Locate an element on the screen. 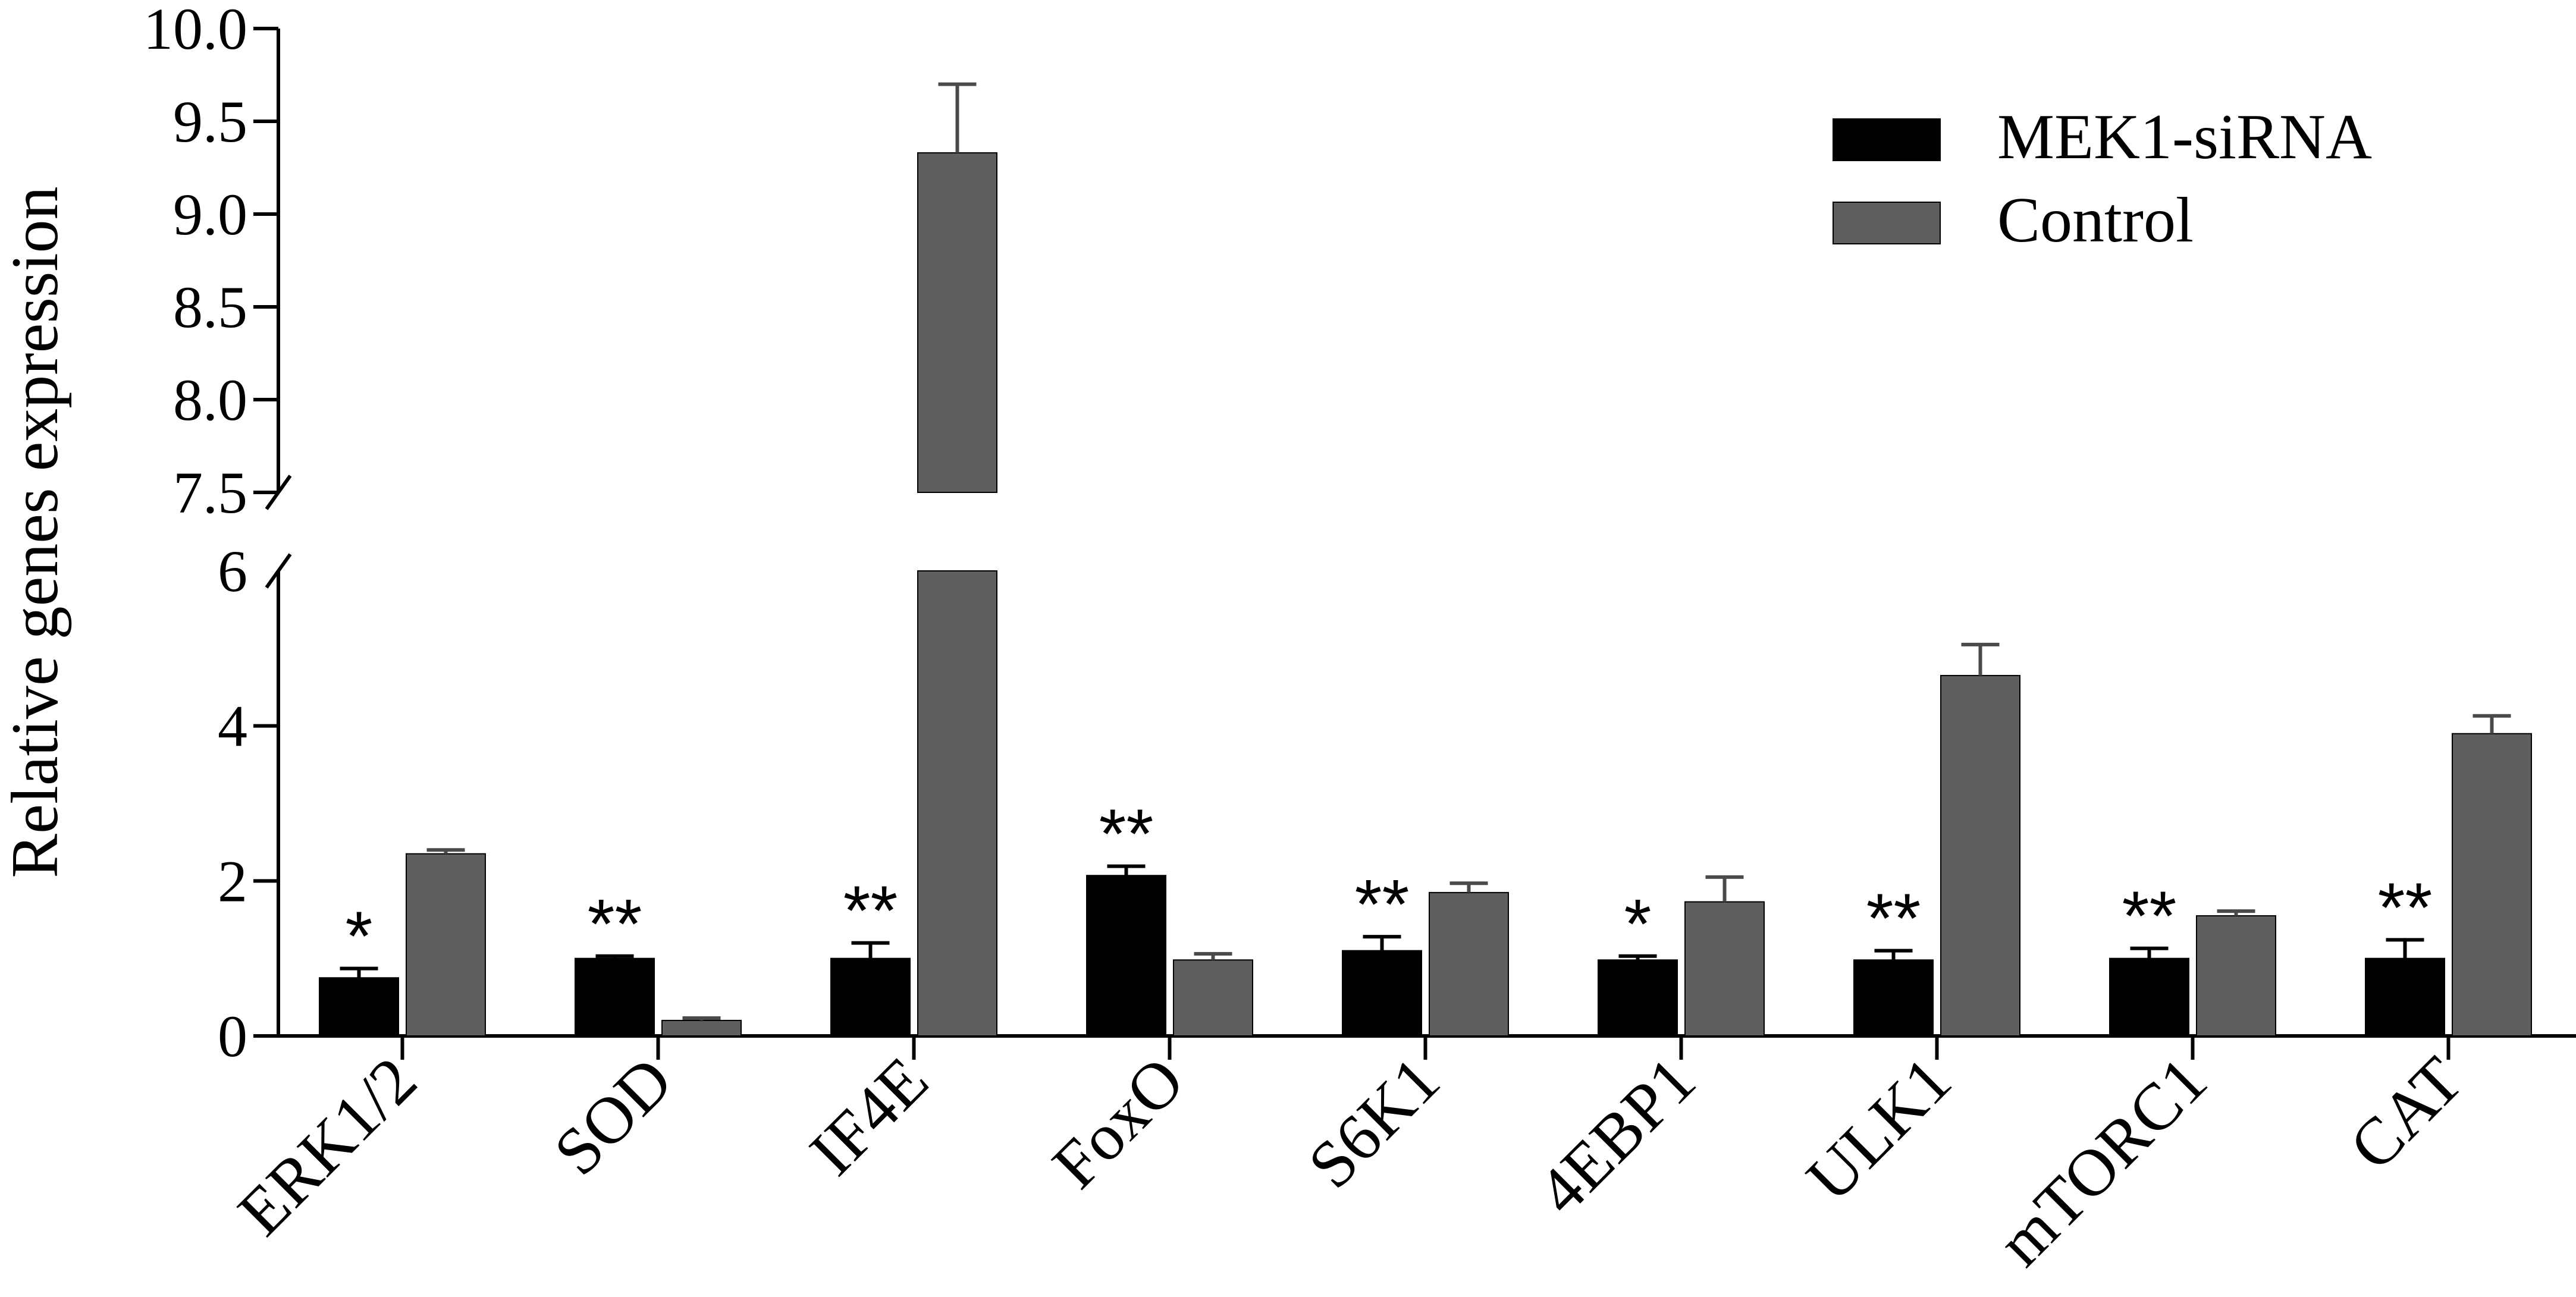 The image size is (2576, 1297). y-tick-label: 8.0 is located at coordinates (210, 400).